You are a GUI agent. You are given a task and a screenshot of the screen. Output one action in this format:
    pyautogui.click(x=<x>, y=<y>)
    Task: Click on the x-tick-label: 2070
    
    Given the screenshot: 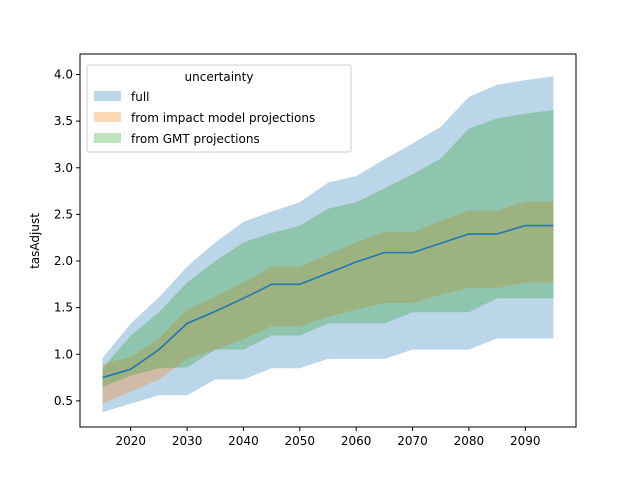 What is the action you would take?
    pyautogui.click(x=412, y=441)
    